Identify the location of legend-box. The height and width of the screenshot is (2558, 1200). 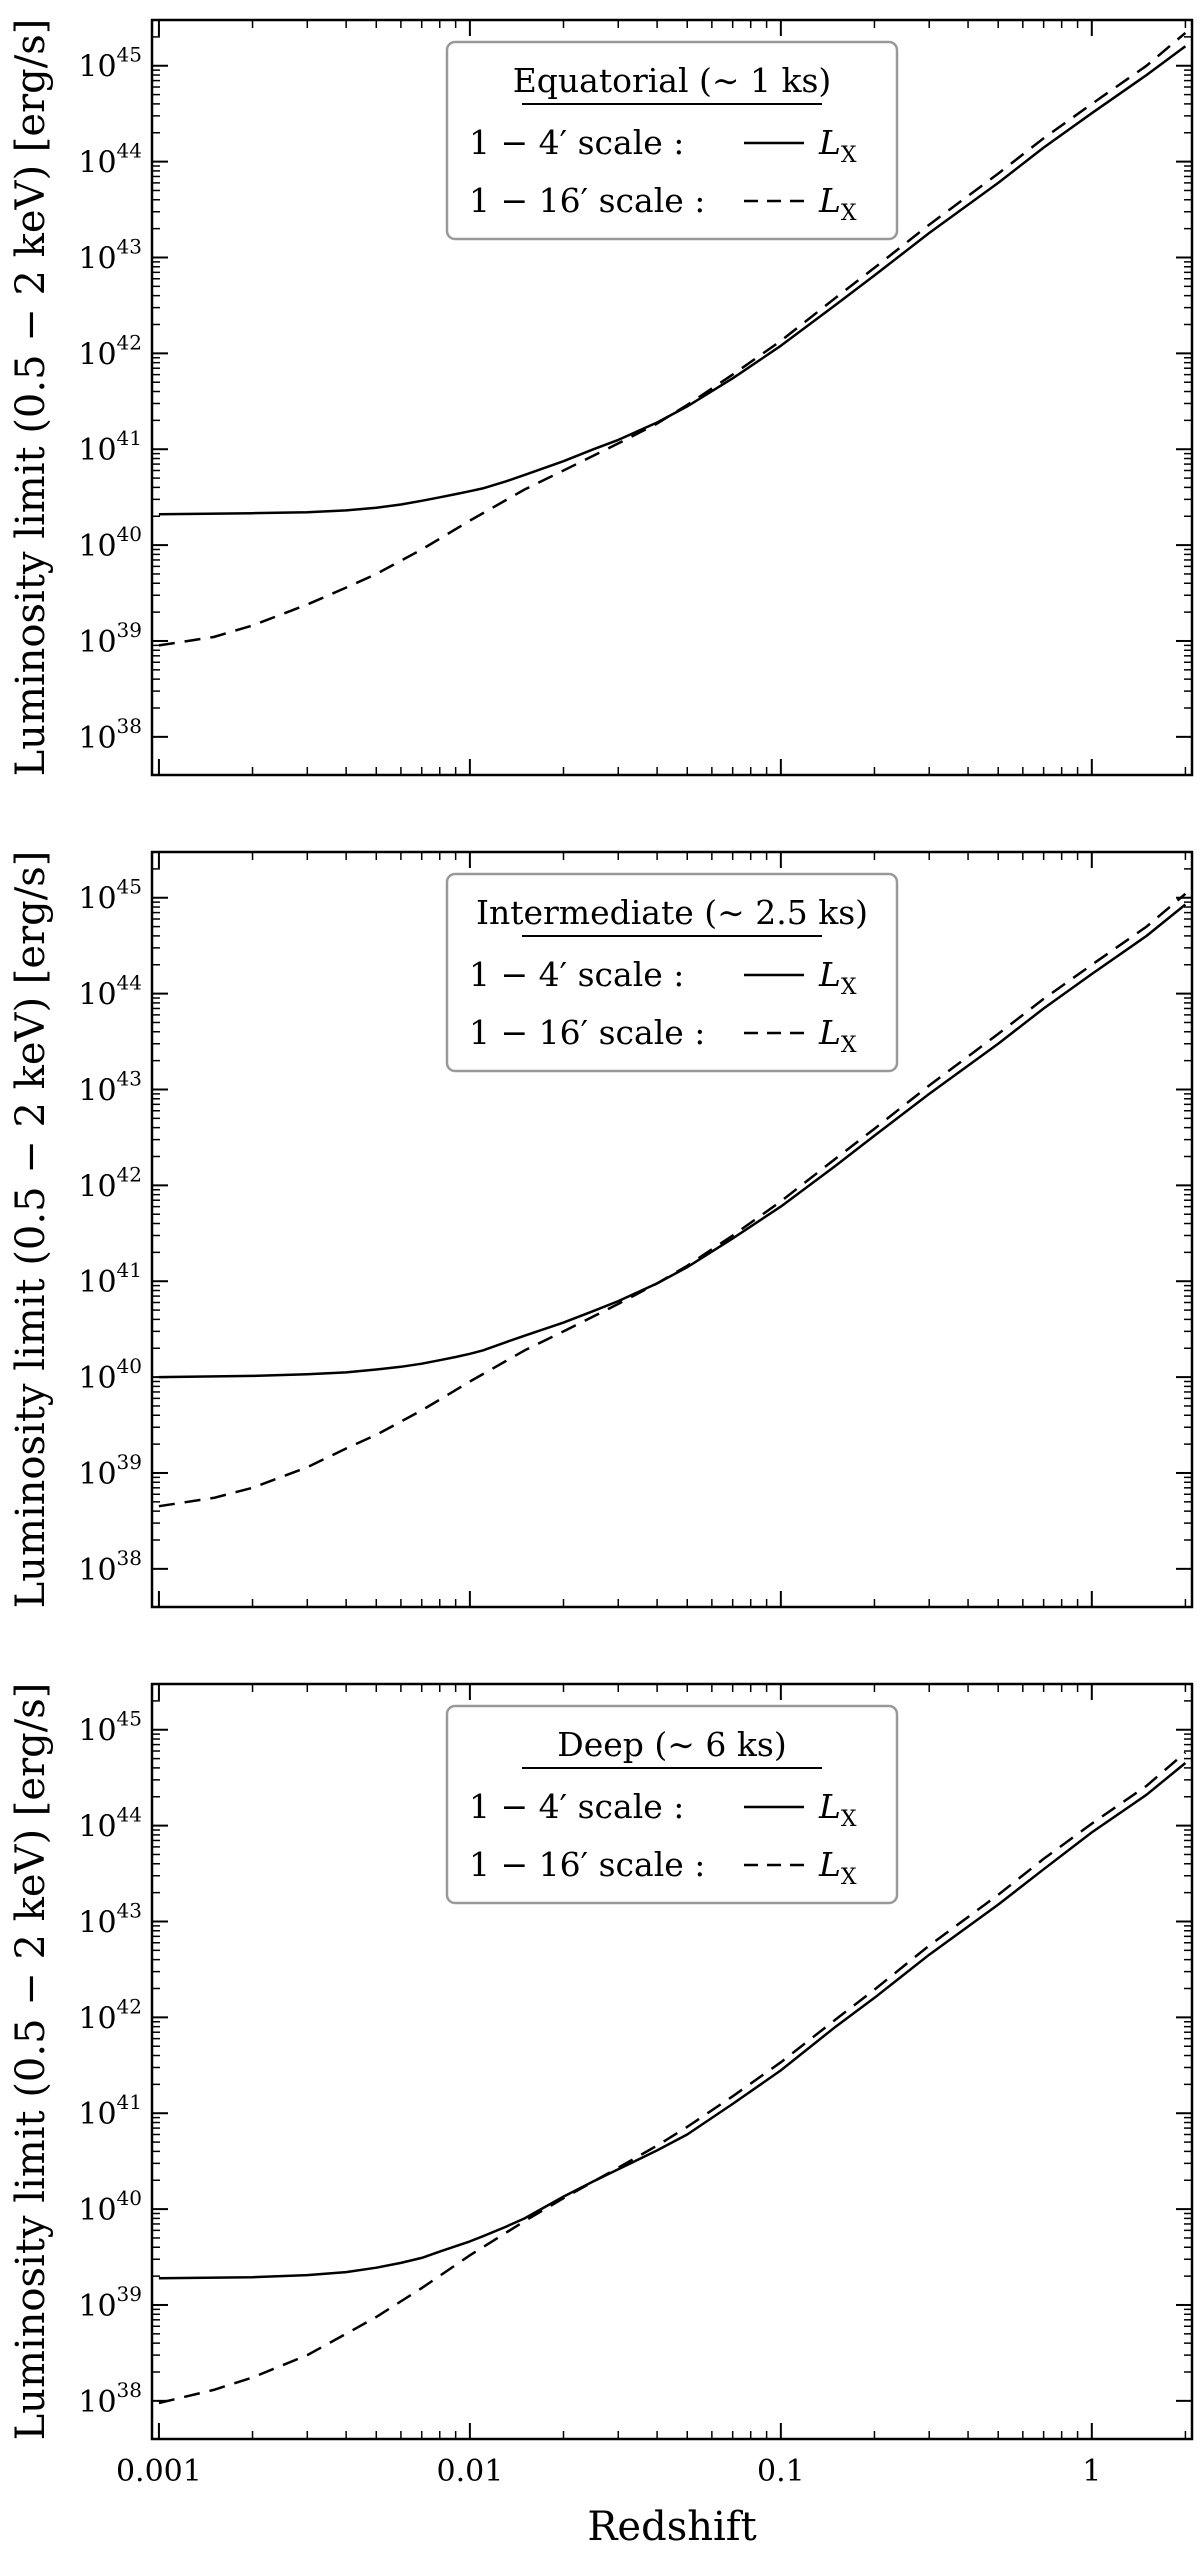
(672, 140).